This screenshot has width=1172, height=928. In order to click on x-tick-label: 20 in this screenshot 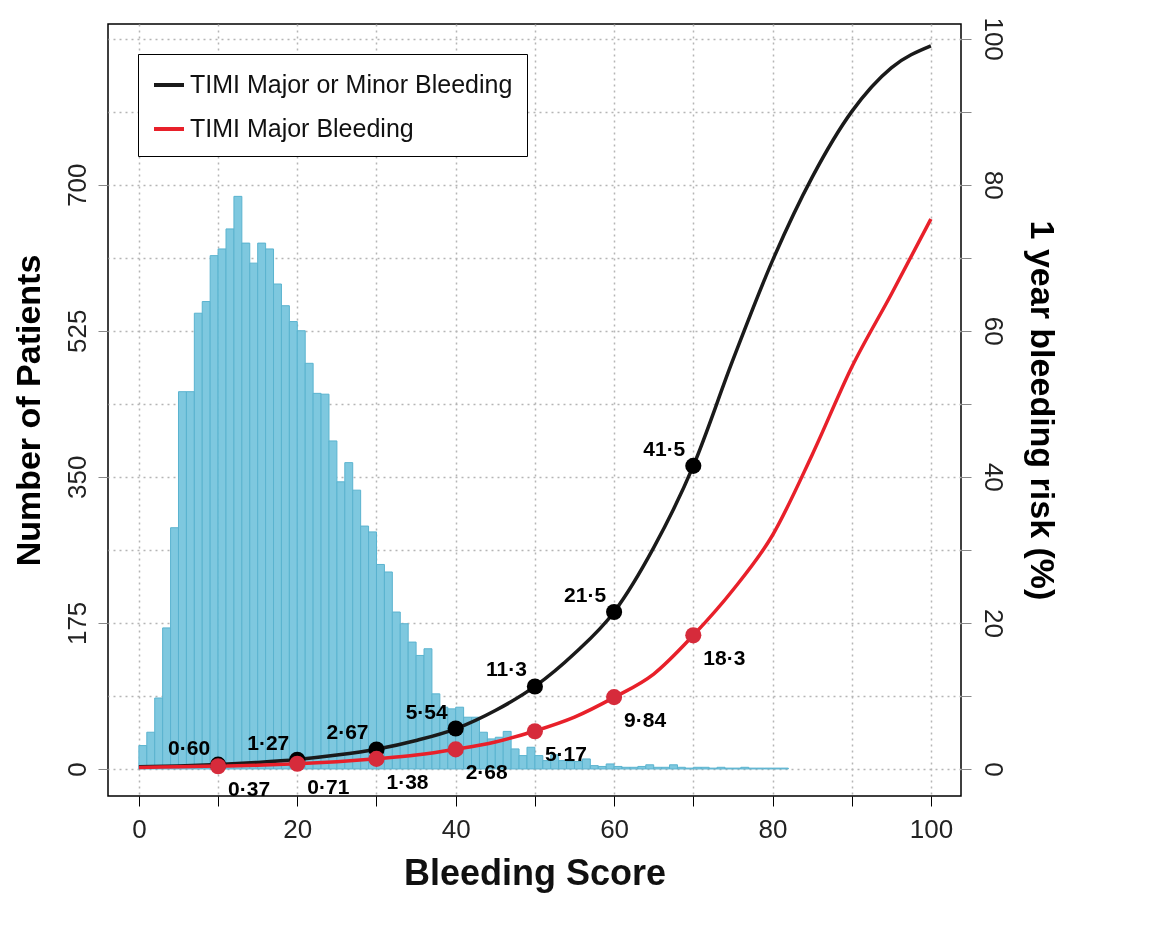, I will do `click(298, 828)`.